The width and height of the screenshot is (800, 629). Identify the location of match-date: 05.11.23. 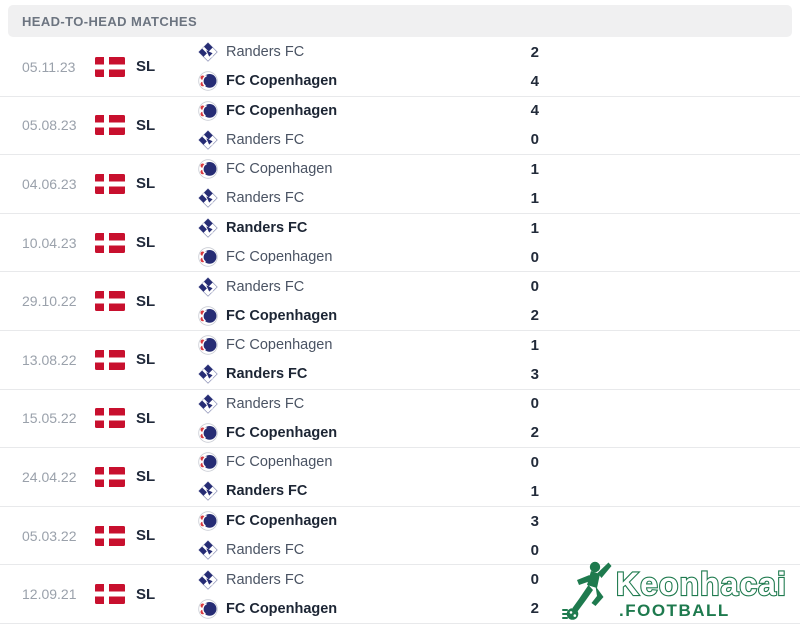
(49, 66).